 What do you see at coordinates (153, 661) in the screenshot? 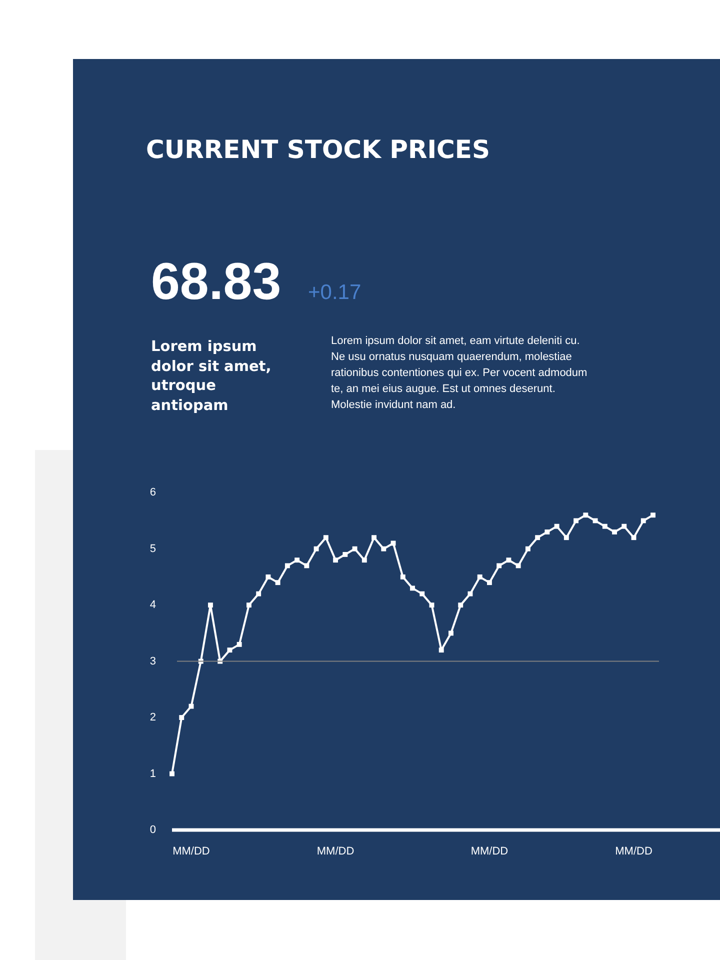
I see `y-tick-label: 3` at bounding box center [153, 661].